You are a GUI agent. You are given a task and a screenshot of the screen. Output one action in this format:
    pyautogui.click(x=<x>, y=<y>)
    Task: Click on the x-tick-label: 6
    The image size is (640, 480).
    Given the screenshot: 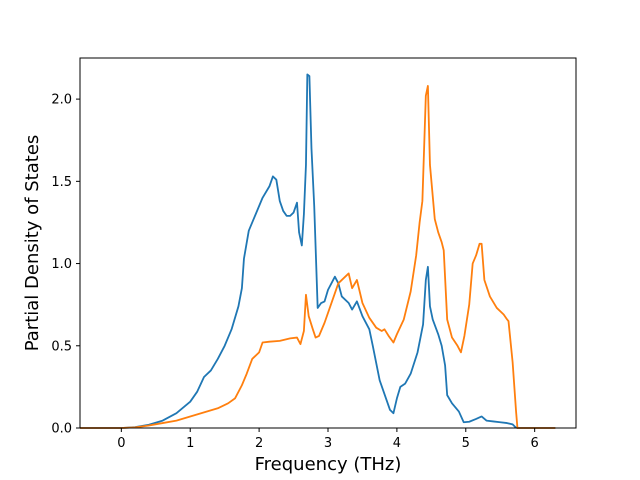 What is the action you would take?
    pyautogui.click(x=535, y=443)
    